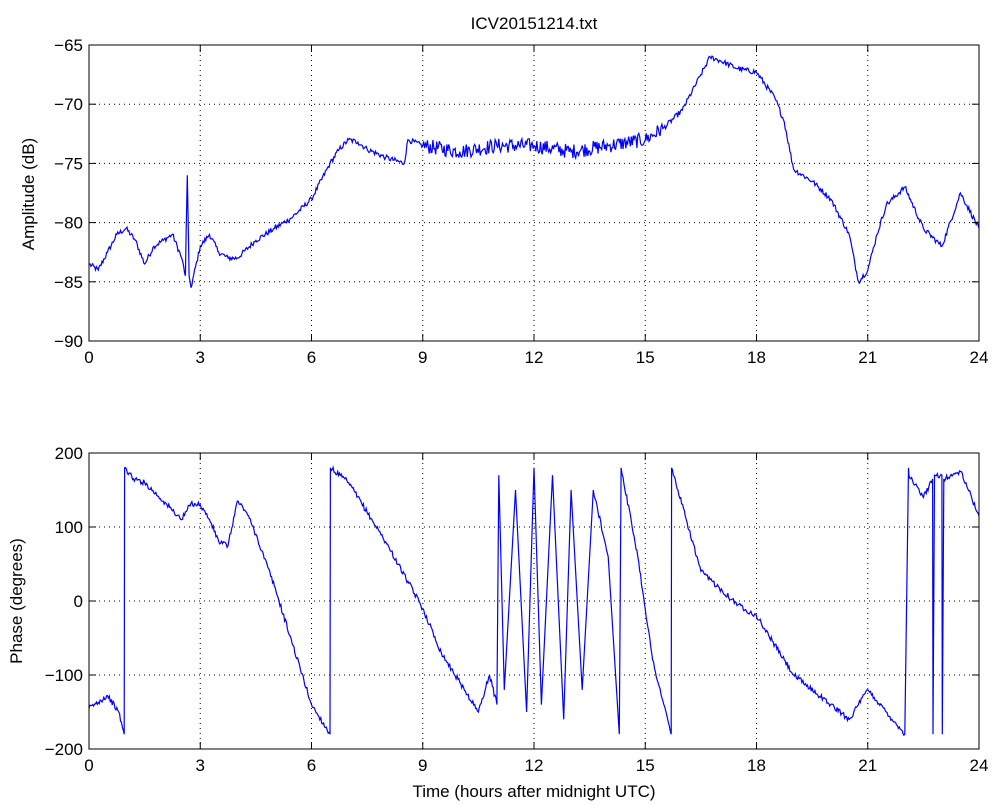 The height and width of the screenshot is (806, 998). Describe the element at coordinates (68, 282) in the screenshot. I see `y-tick-label: −85` at that location.